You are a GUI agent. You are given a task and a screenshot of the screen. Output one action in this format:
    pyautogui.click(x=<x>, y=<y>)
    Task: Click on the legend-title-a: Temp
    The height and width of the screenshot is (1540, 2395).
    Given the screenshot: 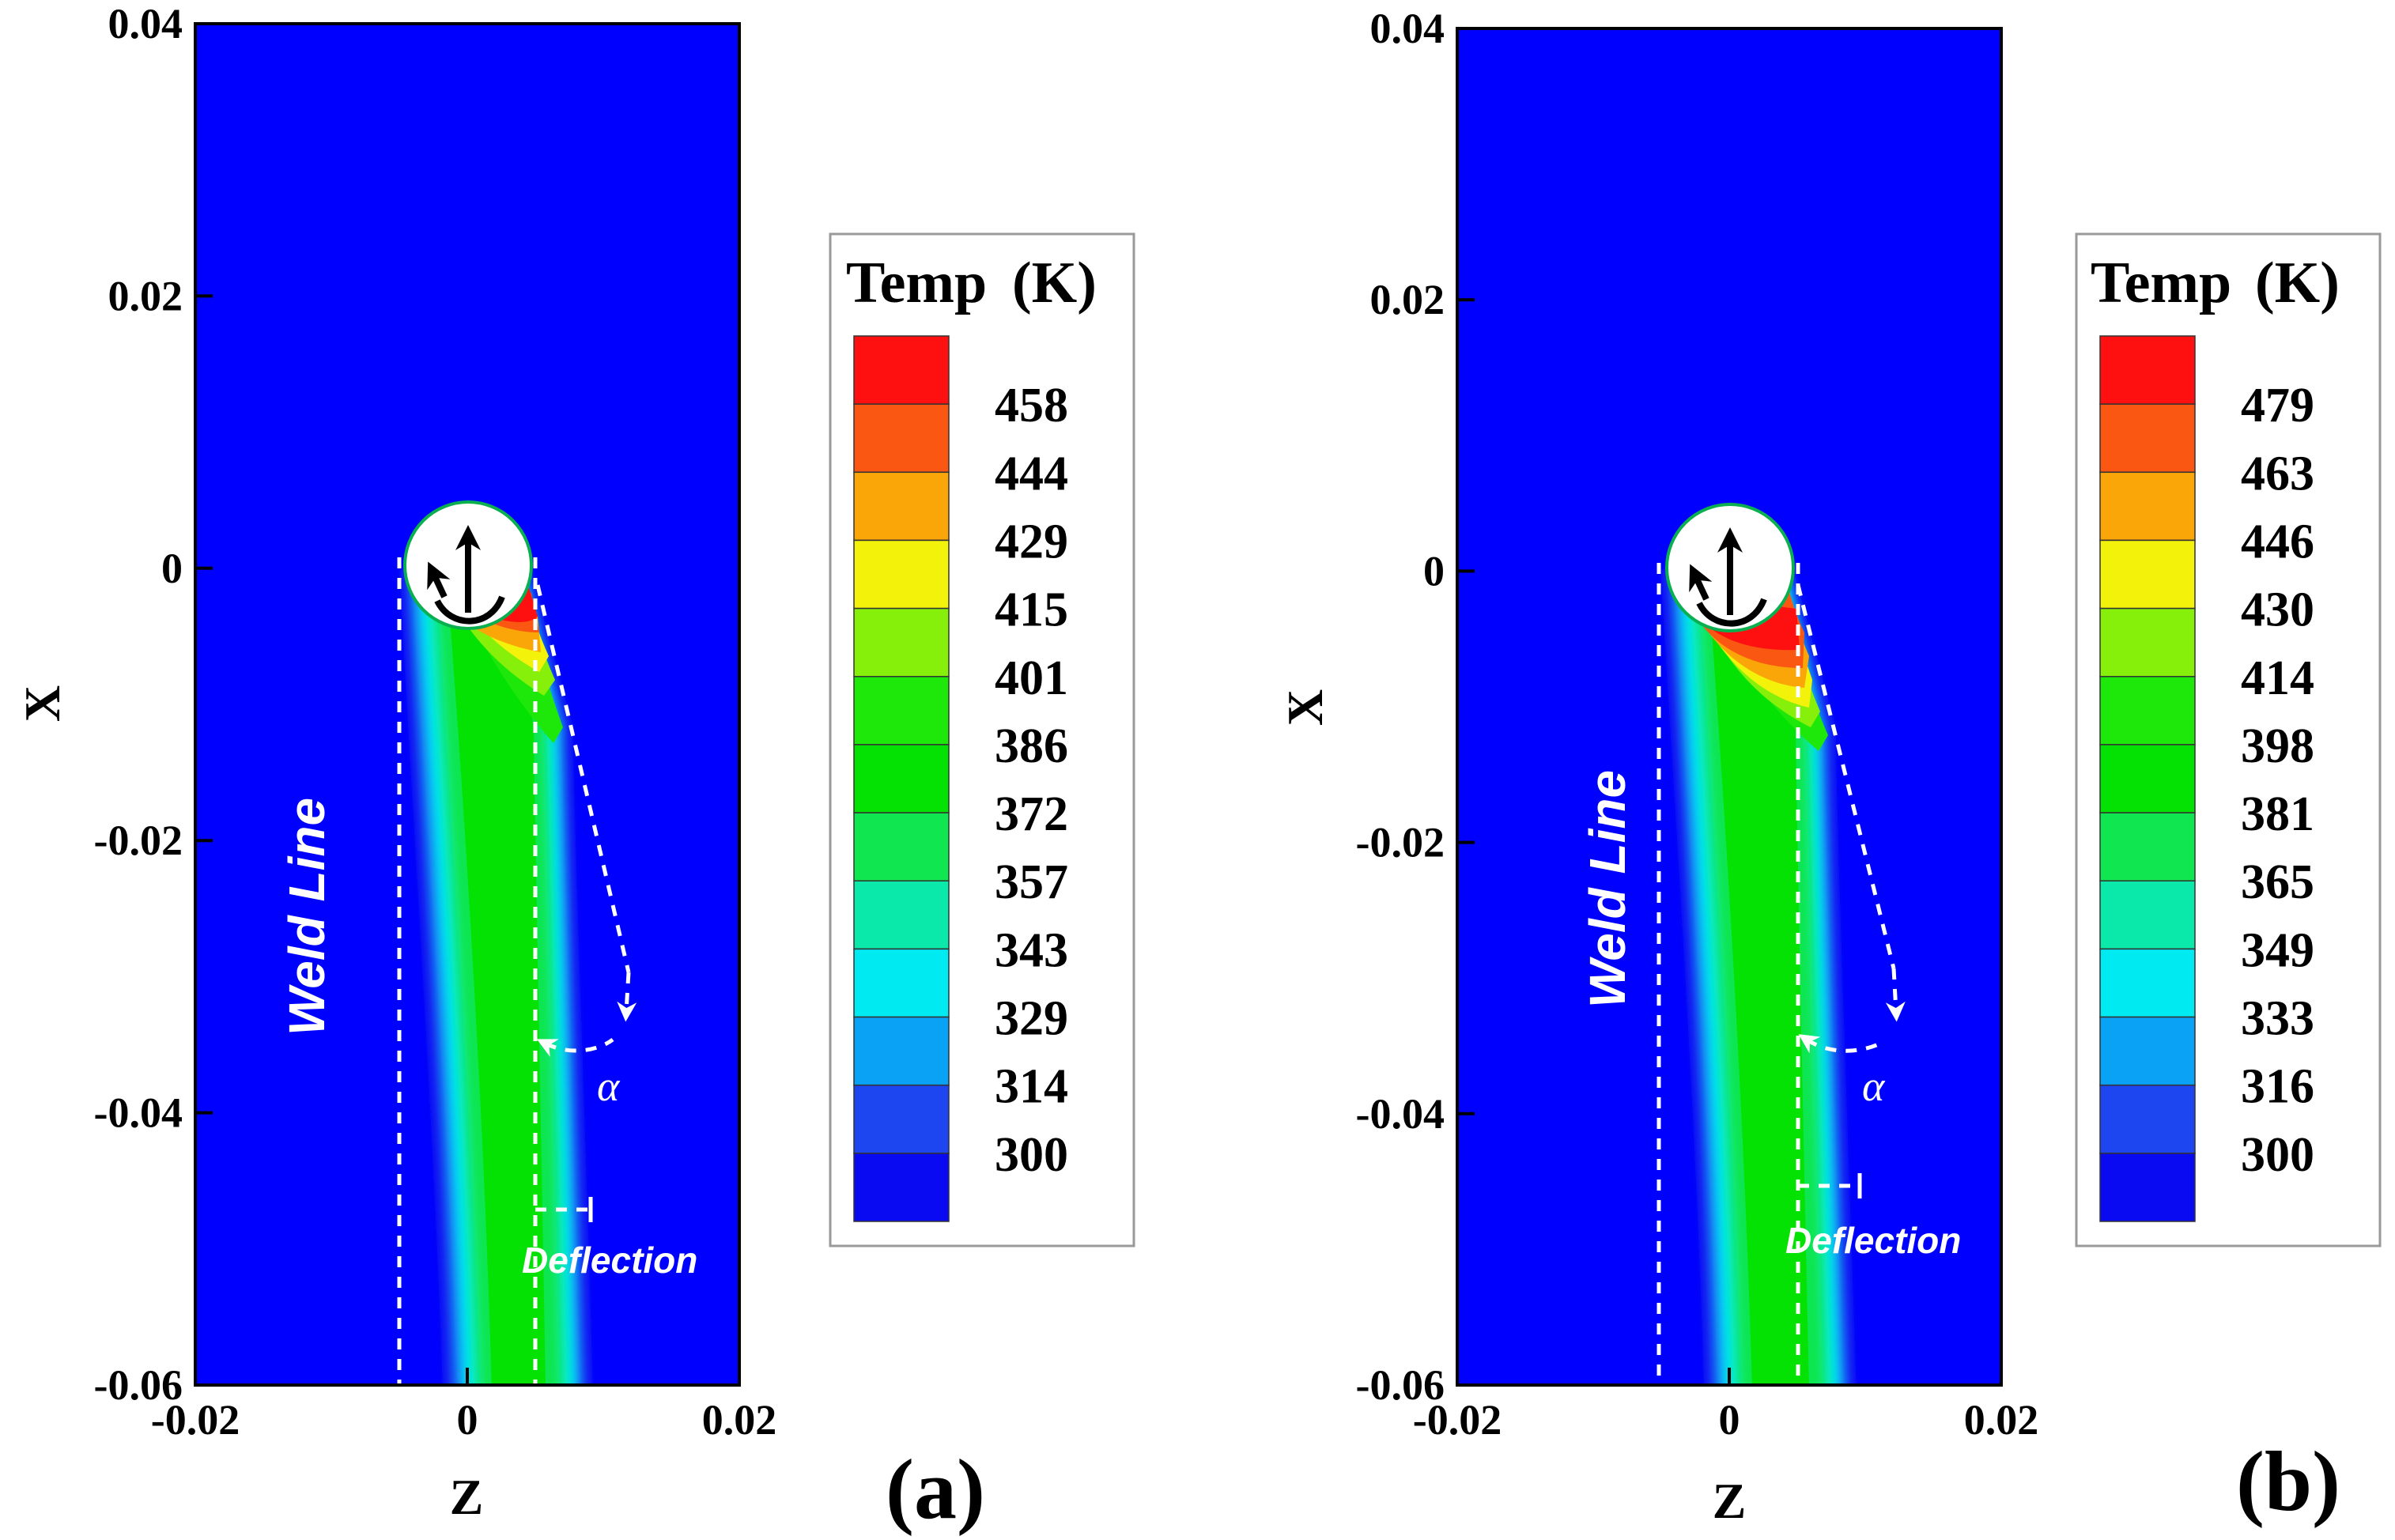 What is the action you would take?
    pyautogui.click(x=917, y=283)
    